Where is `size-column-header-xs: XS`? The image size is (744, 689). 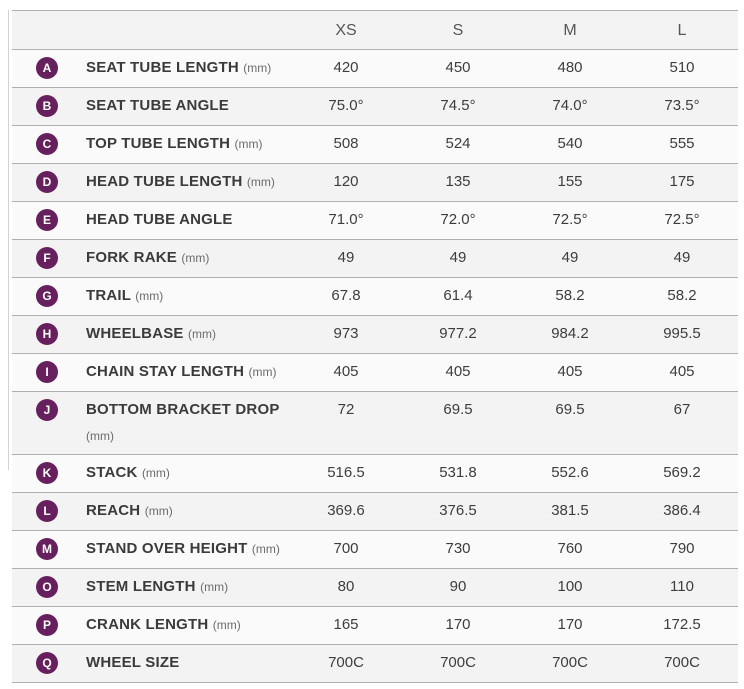 size-column-header-xs: XS is located at coordinates (346, 30).